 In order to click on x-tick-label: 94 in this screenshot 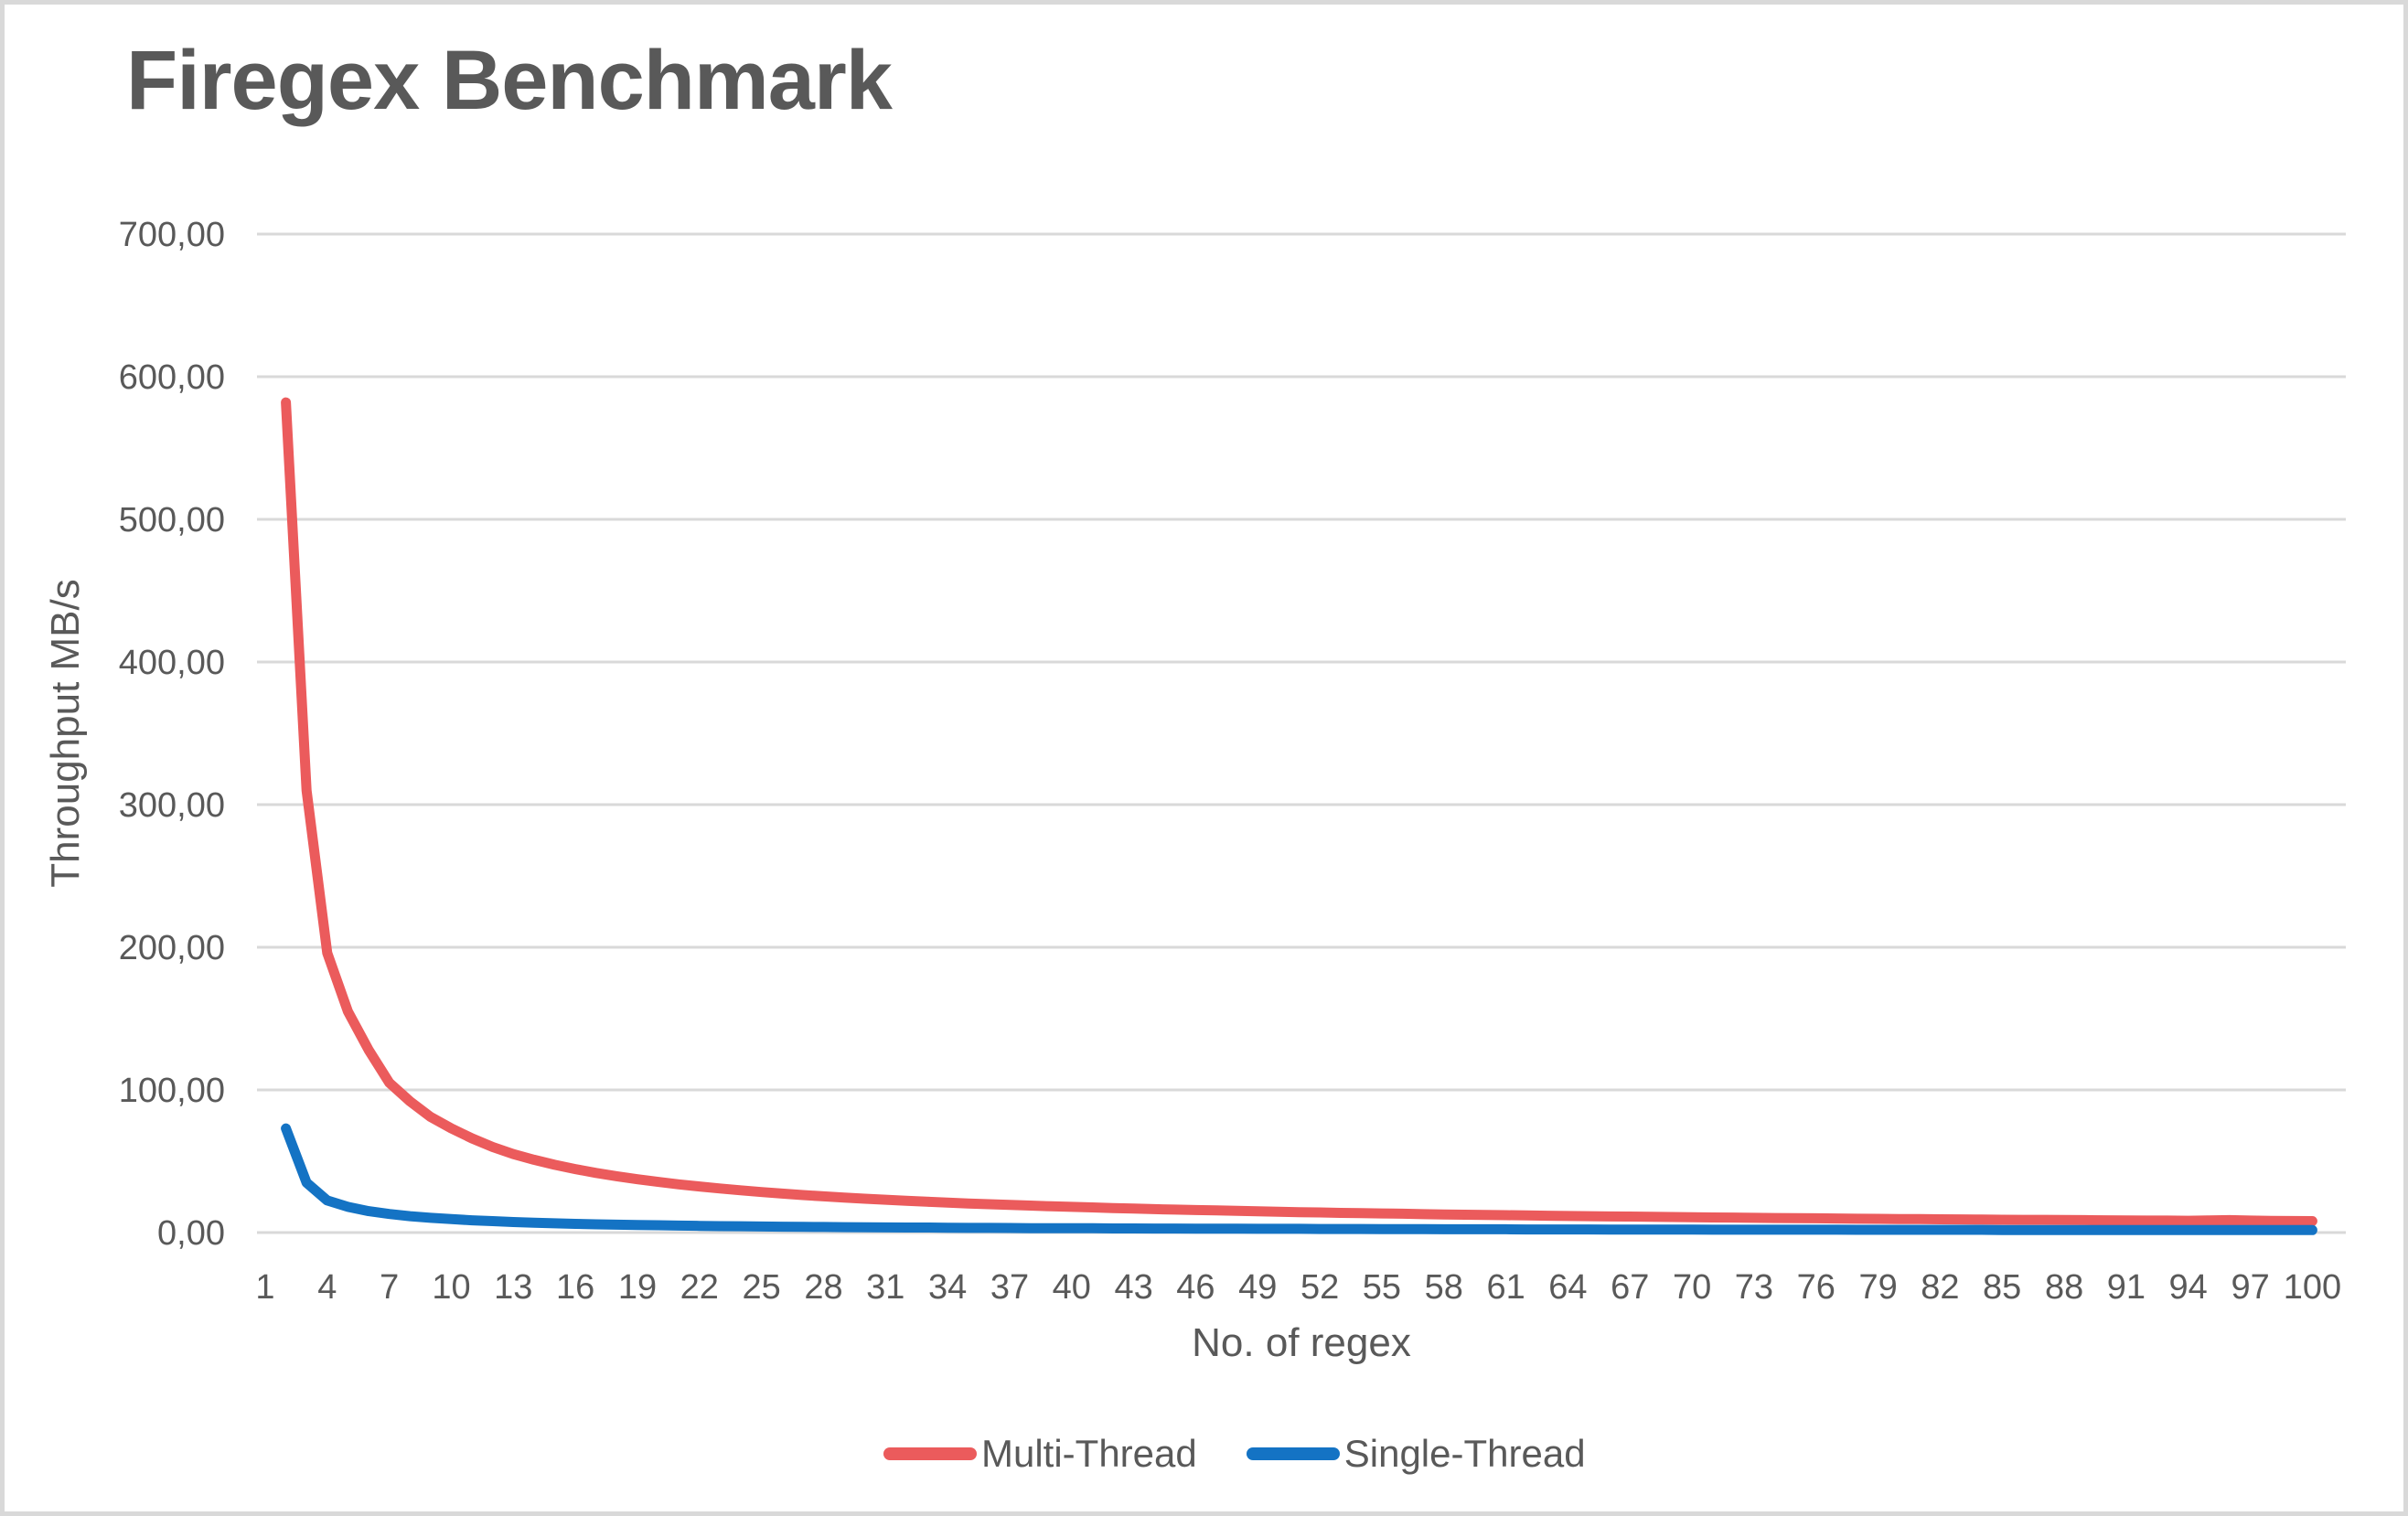, I will do `click(2188, 1287)`.